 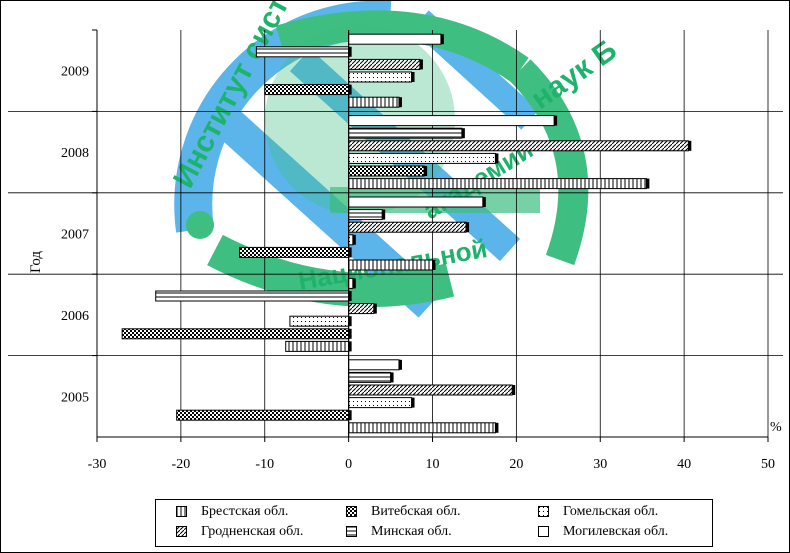 I want to click on x-axis-label: %, so click(x=776, y=427).